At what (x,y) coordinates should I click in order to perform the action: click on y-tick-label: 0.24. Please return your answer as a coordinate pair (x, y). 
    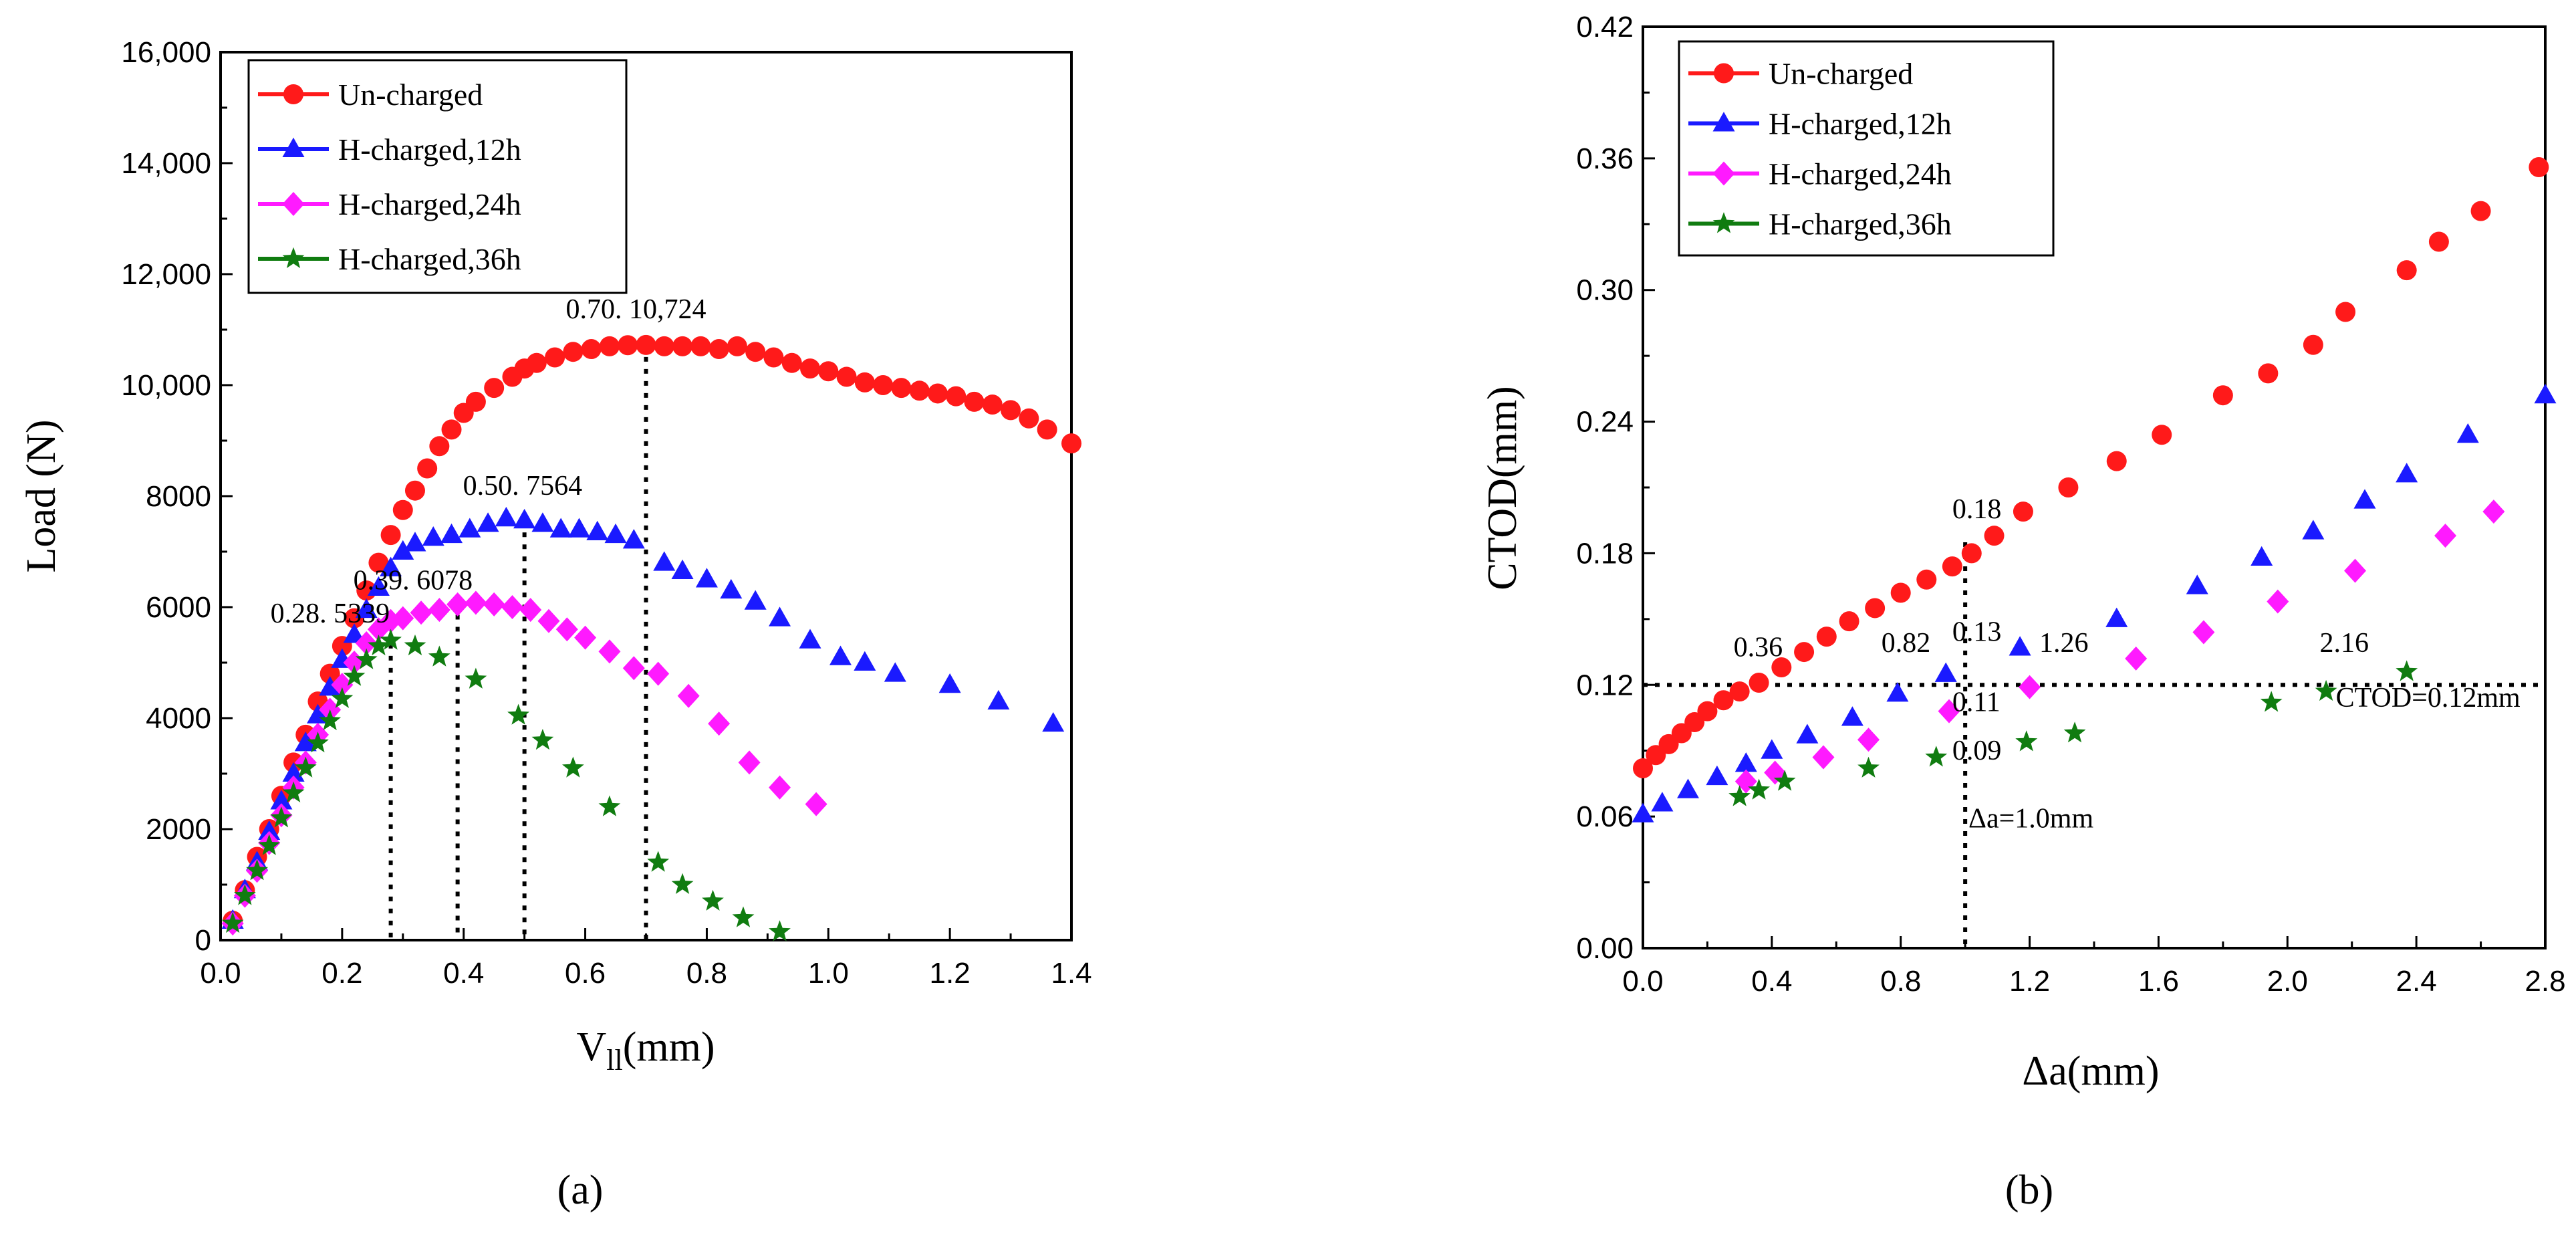
    Looking at the image, I should click on (1605, 422).